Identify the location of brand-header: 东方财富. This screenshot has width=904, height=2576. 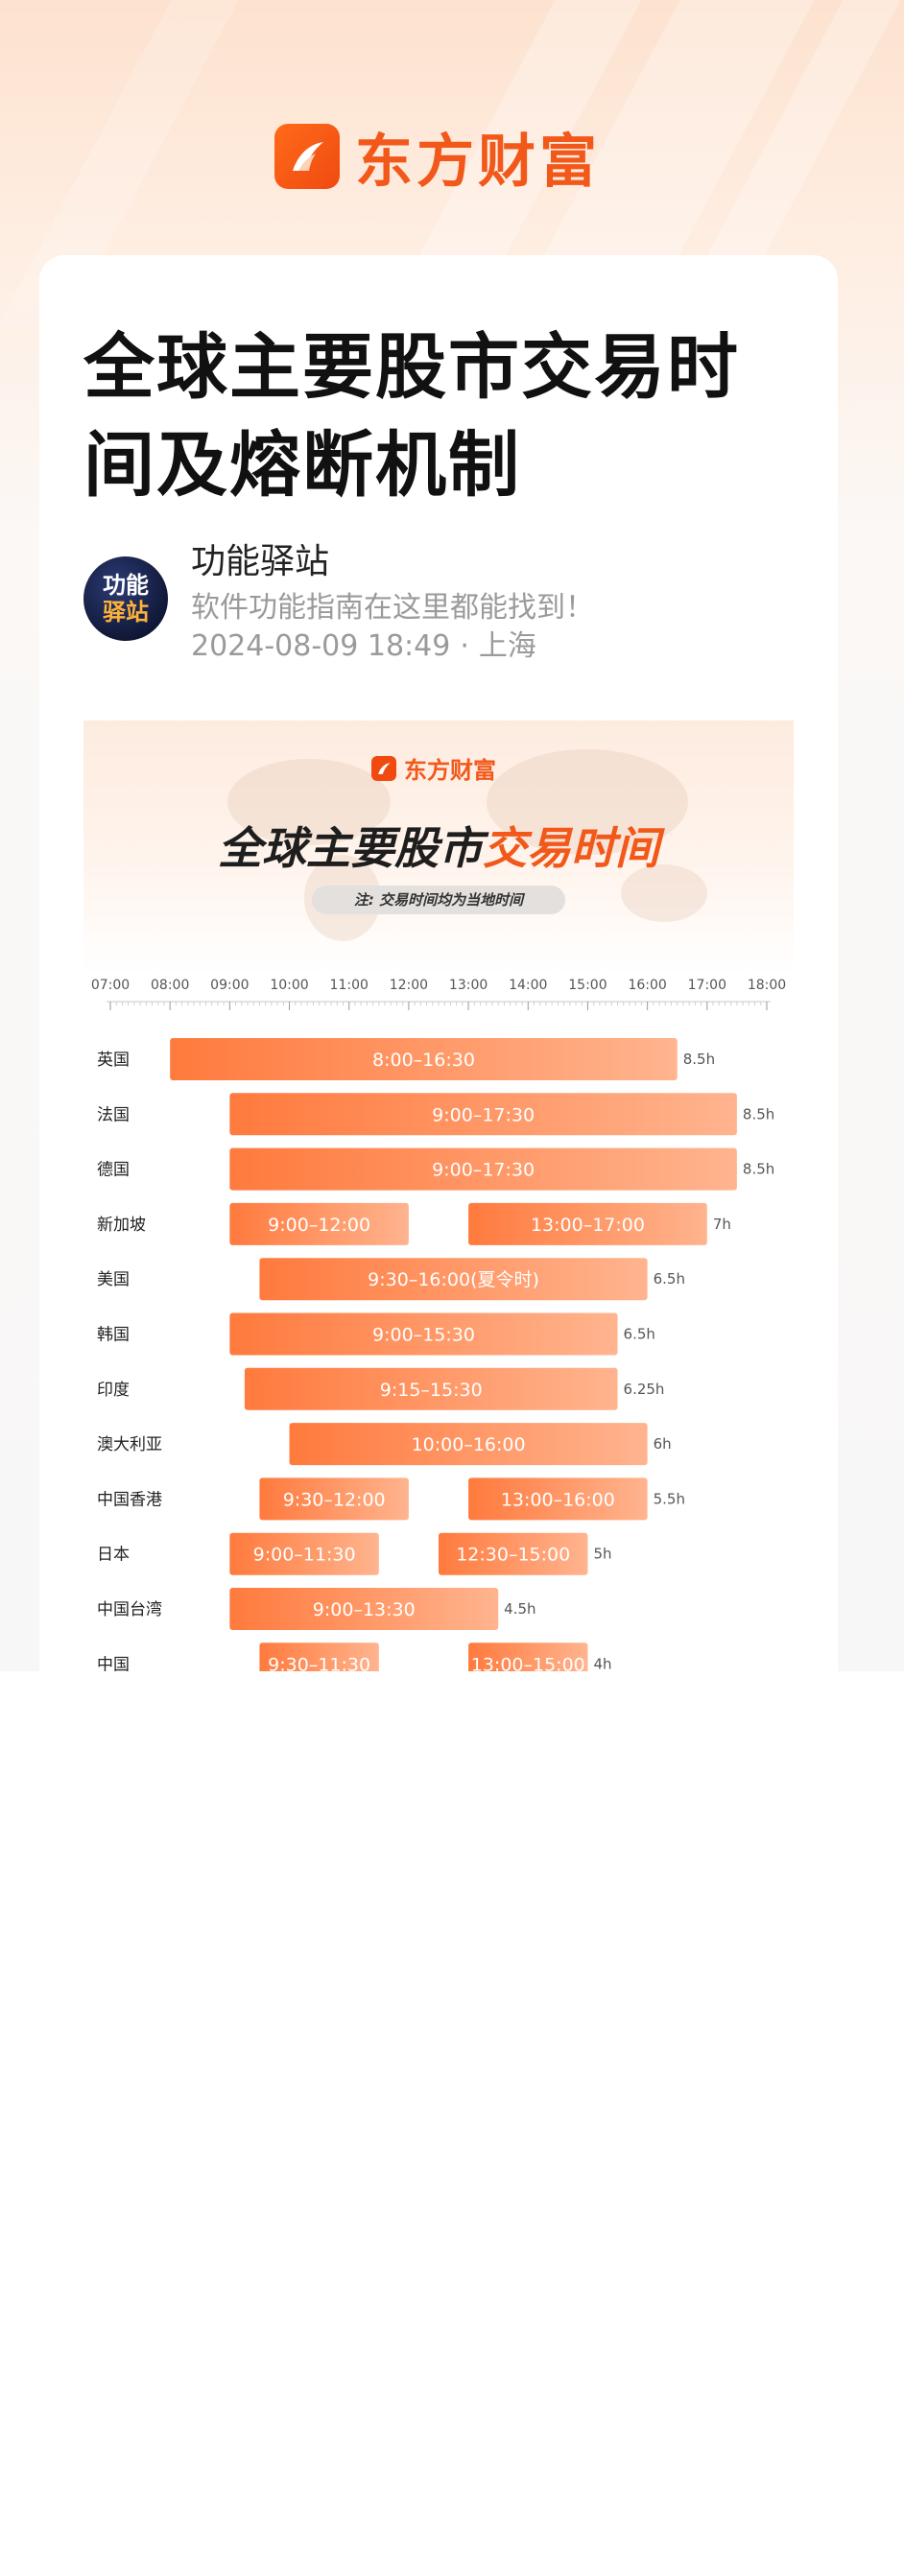
(452, 160).